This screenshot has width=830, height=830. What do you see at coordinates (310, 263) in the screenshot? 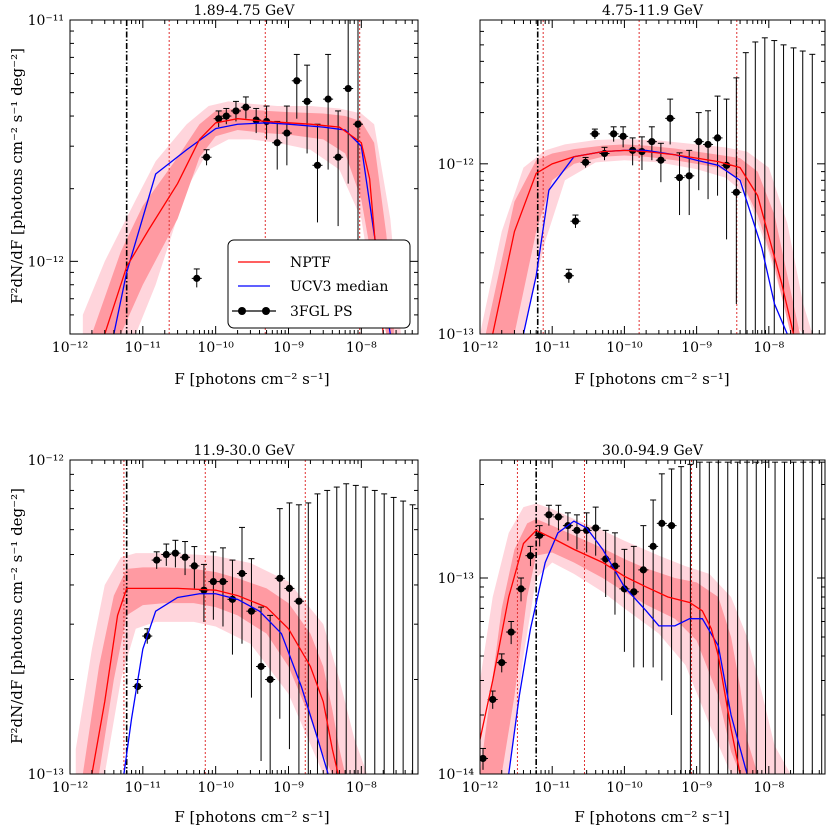
I see `legend-nptf-label: NPTF` at bounding box center [310, 263].